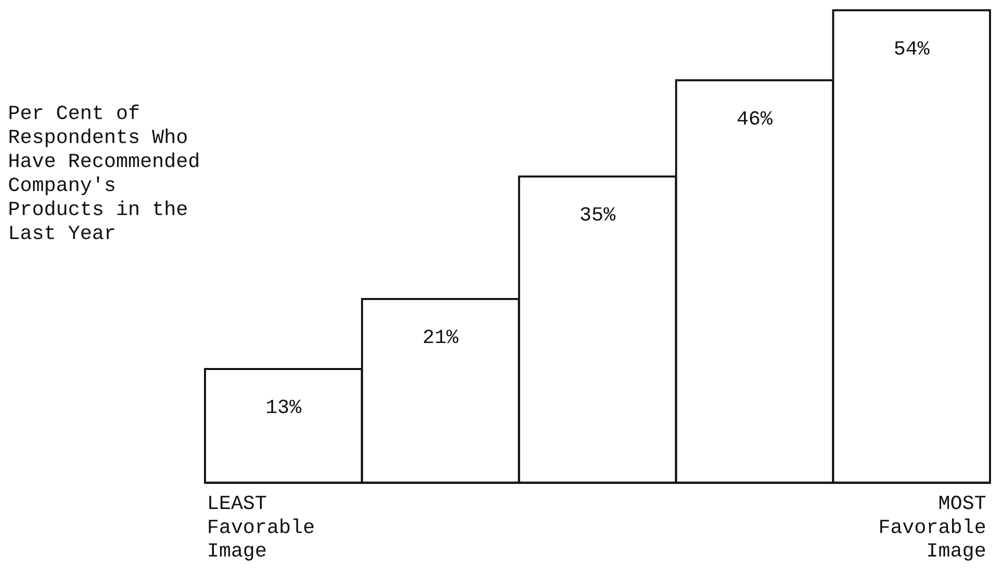  What do you see at coordinates (440, 338) in the screenshot?
I see `data-label: 21%` at bounding box center [440, 338].